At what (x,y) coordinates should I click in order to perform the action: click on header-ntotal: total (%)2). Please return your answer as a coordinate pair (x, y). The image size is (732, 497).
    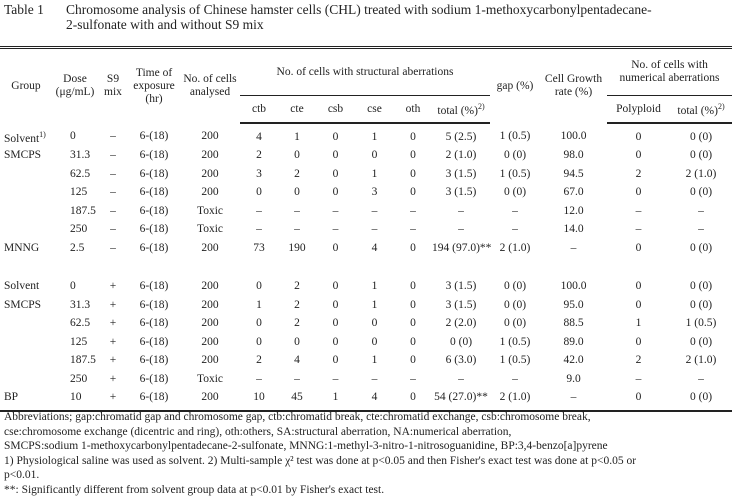
    Looking at the image, I should click on (701, 110).